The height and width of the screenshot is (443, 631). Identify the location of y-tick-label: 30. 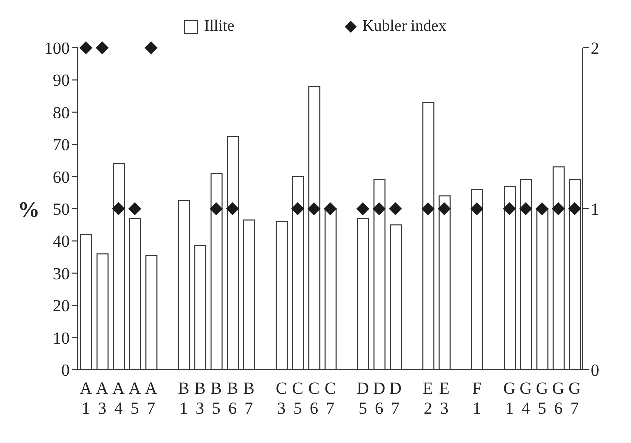
(61, 274).